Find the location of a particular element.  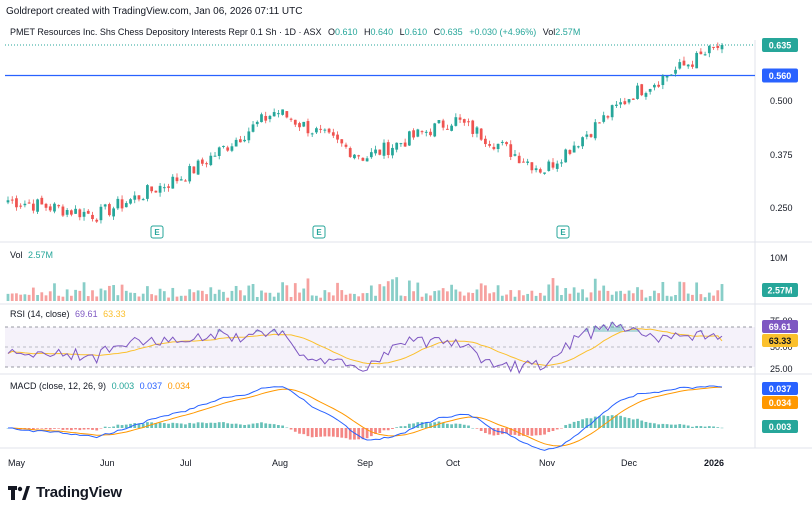

macd-signal-badge is located at coordinates (780, 402).